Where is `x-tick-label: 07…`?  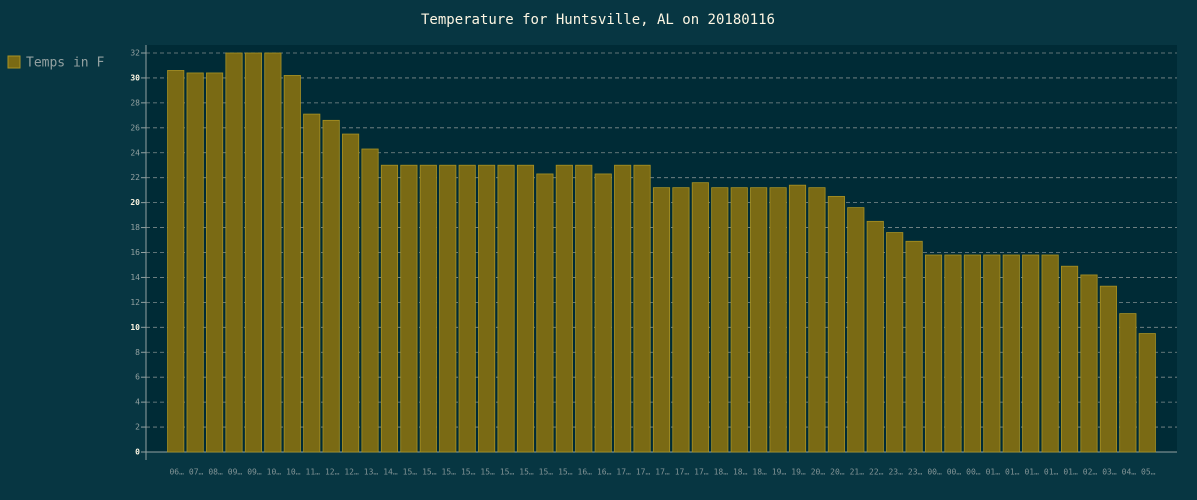
x-tick-label: 07… is located at coordinates (196, 472).